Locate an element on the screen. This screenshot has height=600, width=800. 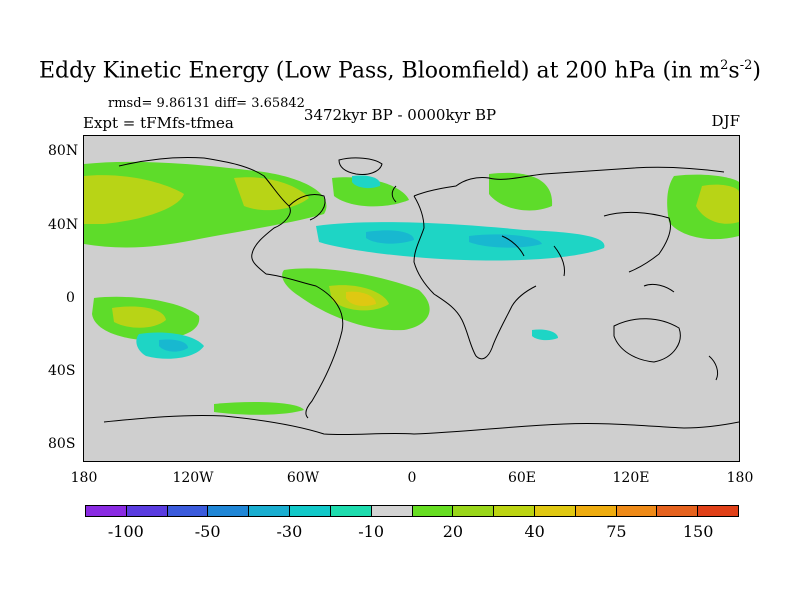
lat-label-40s: 40S is located at coordinates (62, 371).